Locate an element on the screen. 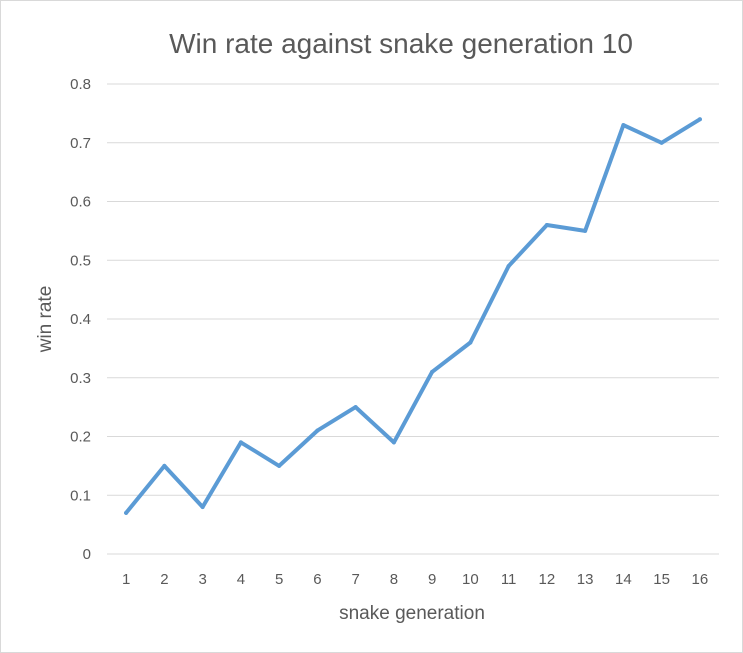 This screenshot has height=653, width=743. y-tick-label: 0.4 is located at coordinates (80, 319).